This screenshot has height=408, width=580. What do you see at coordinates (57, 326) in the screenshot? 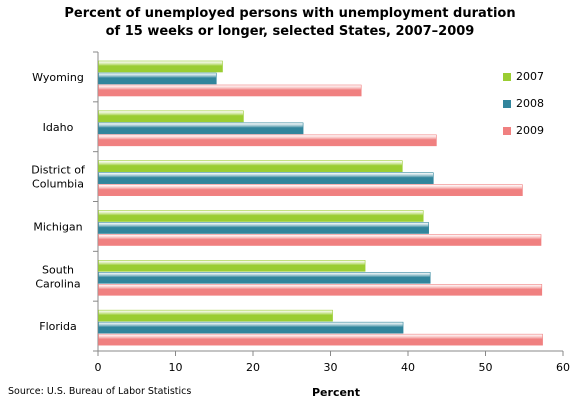
I see `category-label: Florida` at bounding box center [57, 326].